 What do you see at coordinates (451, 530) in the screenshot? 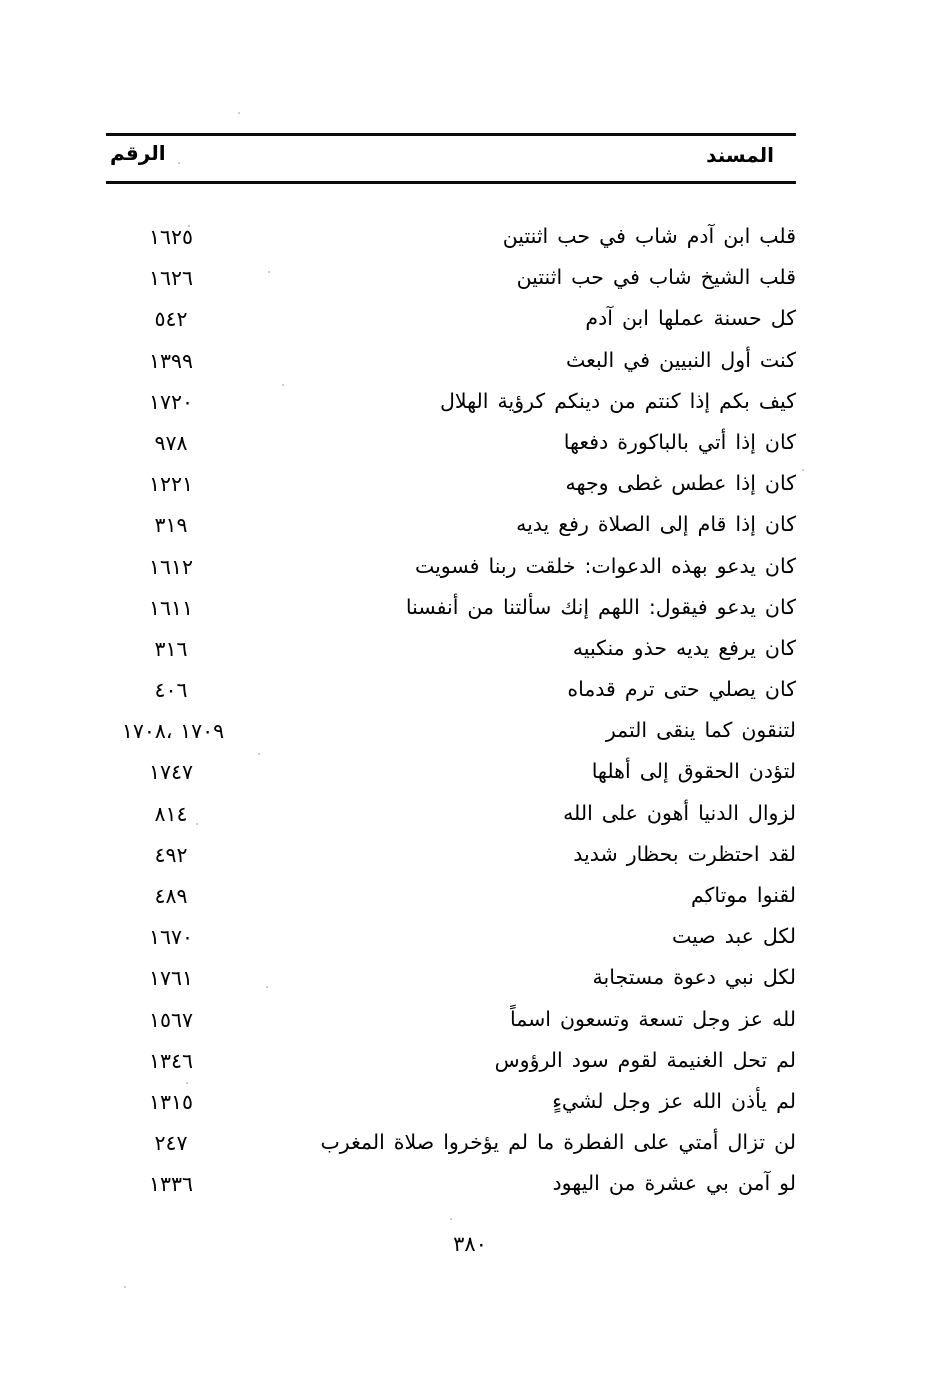
I see `table-row: كان إذا قام إلى الصلاة رفع يديه ٣١٩` at bounding box center [451, 530].